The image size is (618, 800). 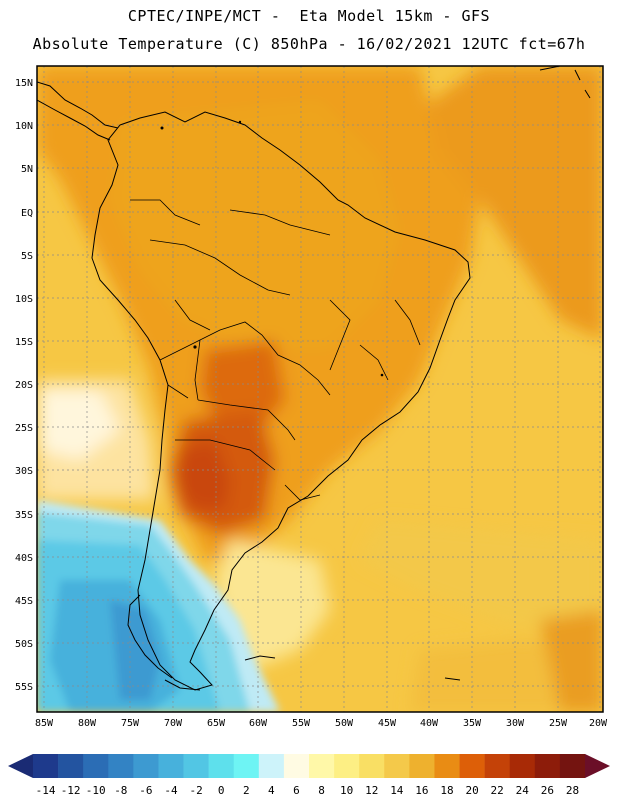 I want to click on lat-tick: 45S, so click(x=24, y=601).